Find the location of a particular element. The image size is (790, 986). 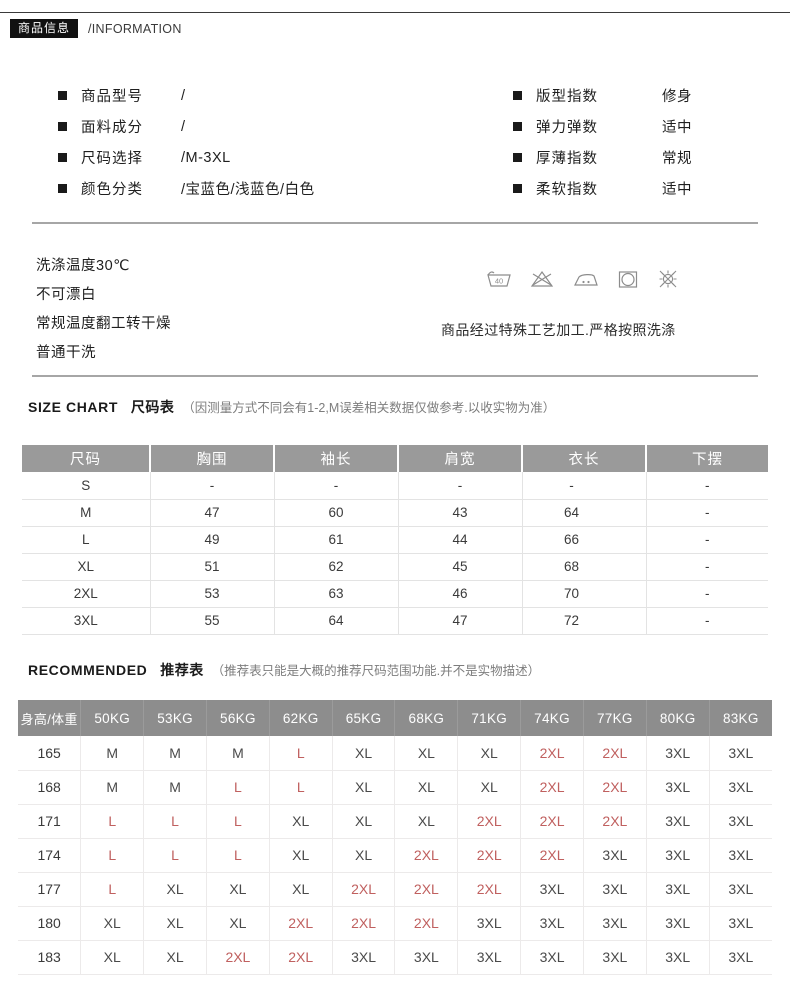

section-divider is located at coordinates (395, 376).